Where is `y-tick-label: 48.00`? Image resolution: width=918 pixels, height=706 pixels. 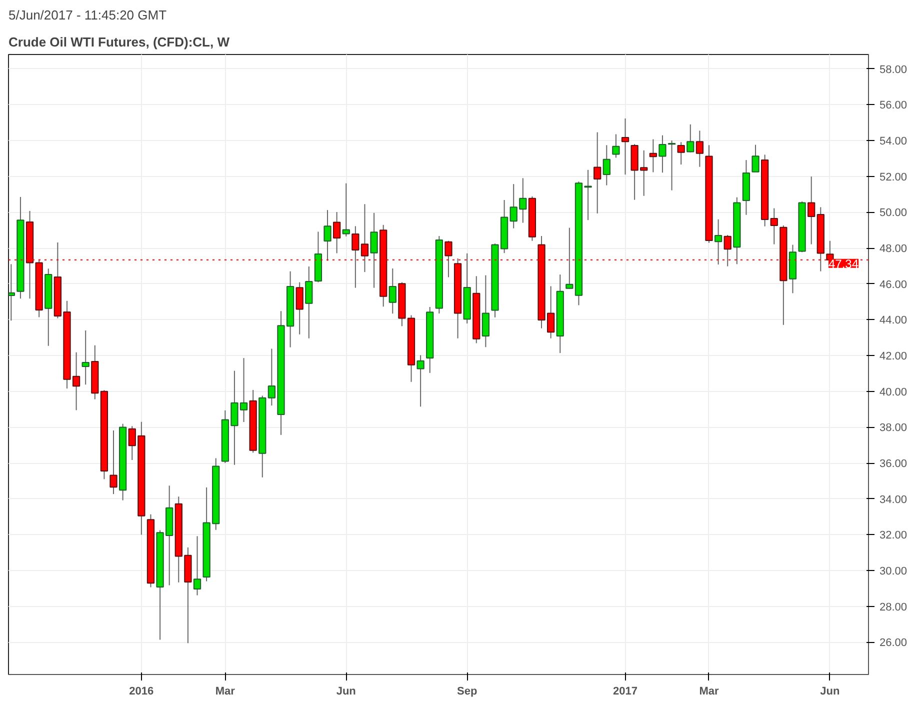 y-tick-label: 48.00 is located at coordinates (894, 249).